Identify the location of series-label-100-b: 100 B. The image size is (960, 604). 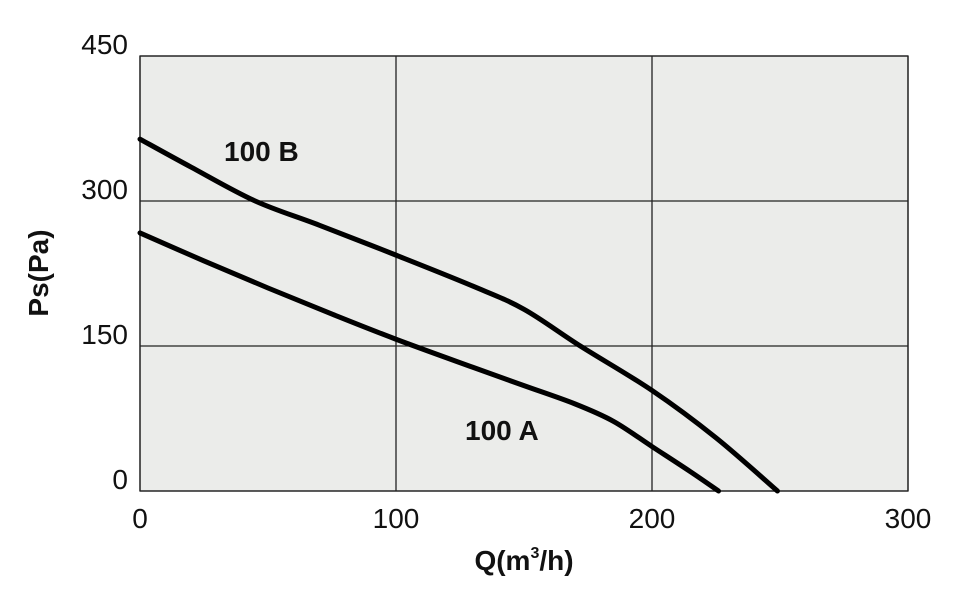
(261, 151).